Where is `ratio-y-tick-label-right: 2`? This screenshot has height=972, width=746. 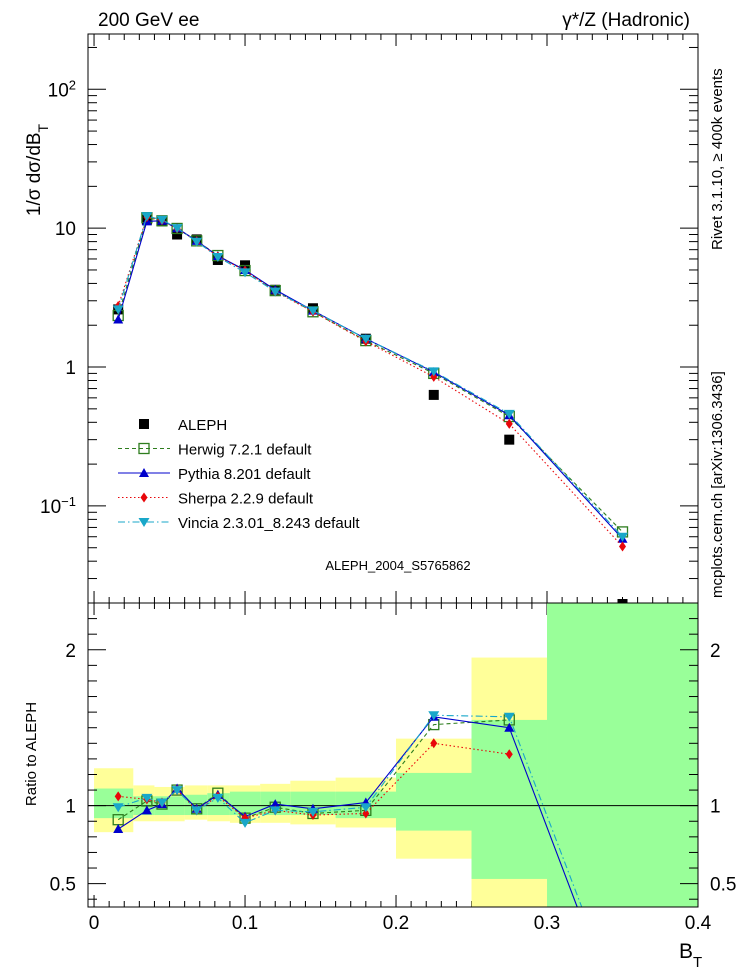 ratio-y-tick-label-right: 2 is located at coordinates (715, 651).